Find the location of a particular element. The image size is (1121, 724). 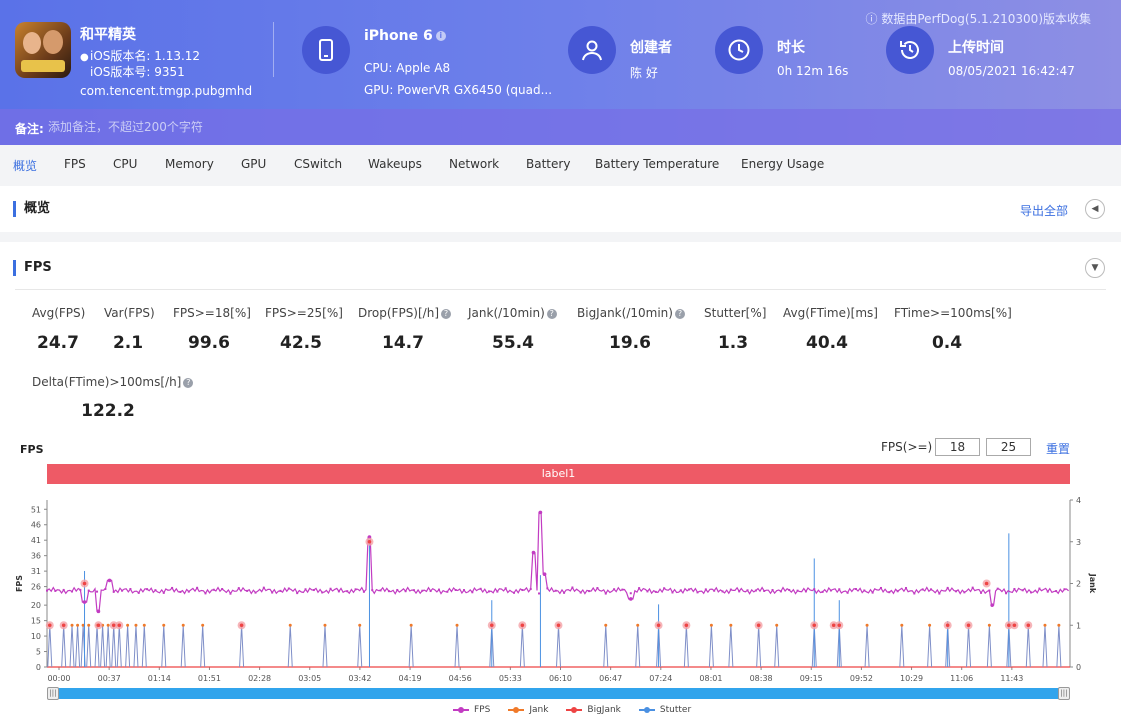

tab-memory: Memory is located at coordinates (189, 164).